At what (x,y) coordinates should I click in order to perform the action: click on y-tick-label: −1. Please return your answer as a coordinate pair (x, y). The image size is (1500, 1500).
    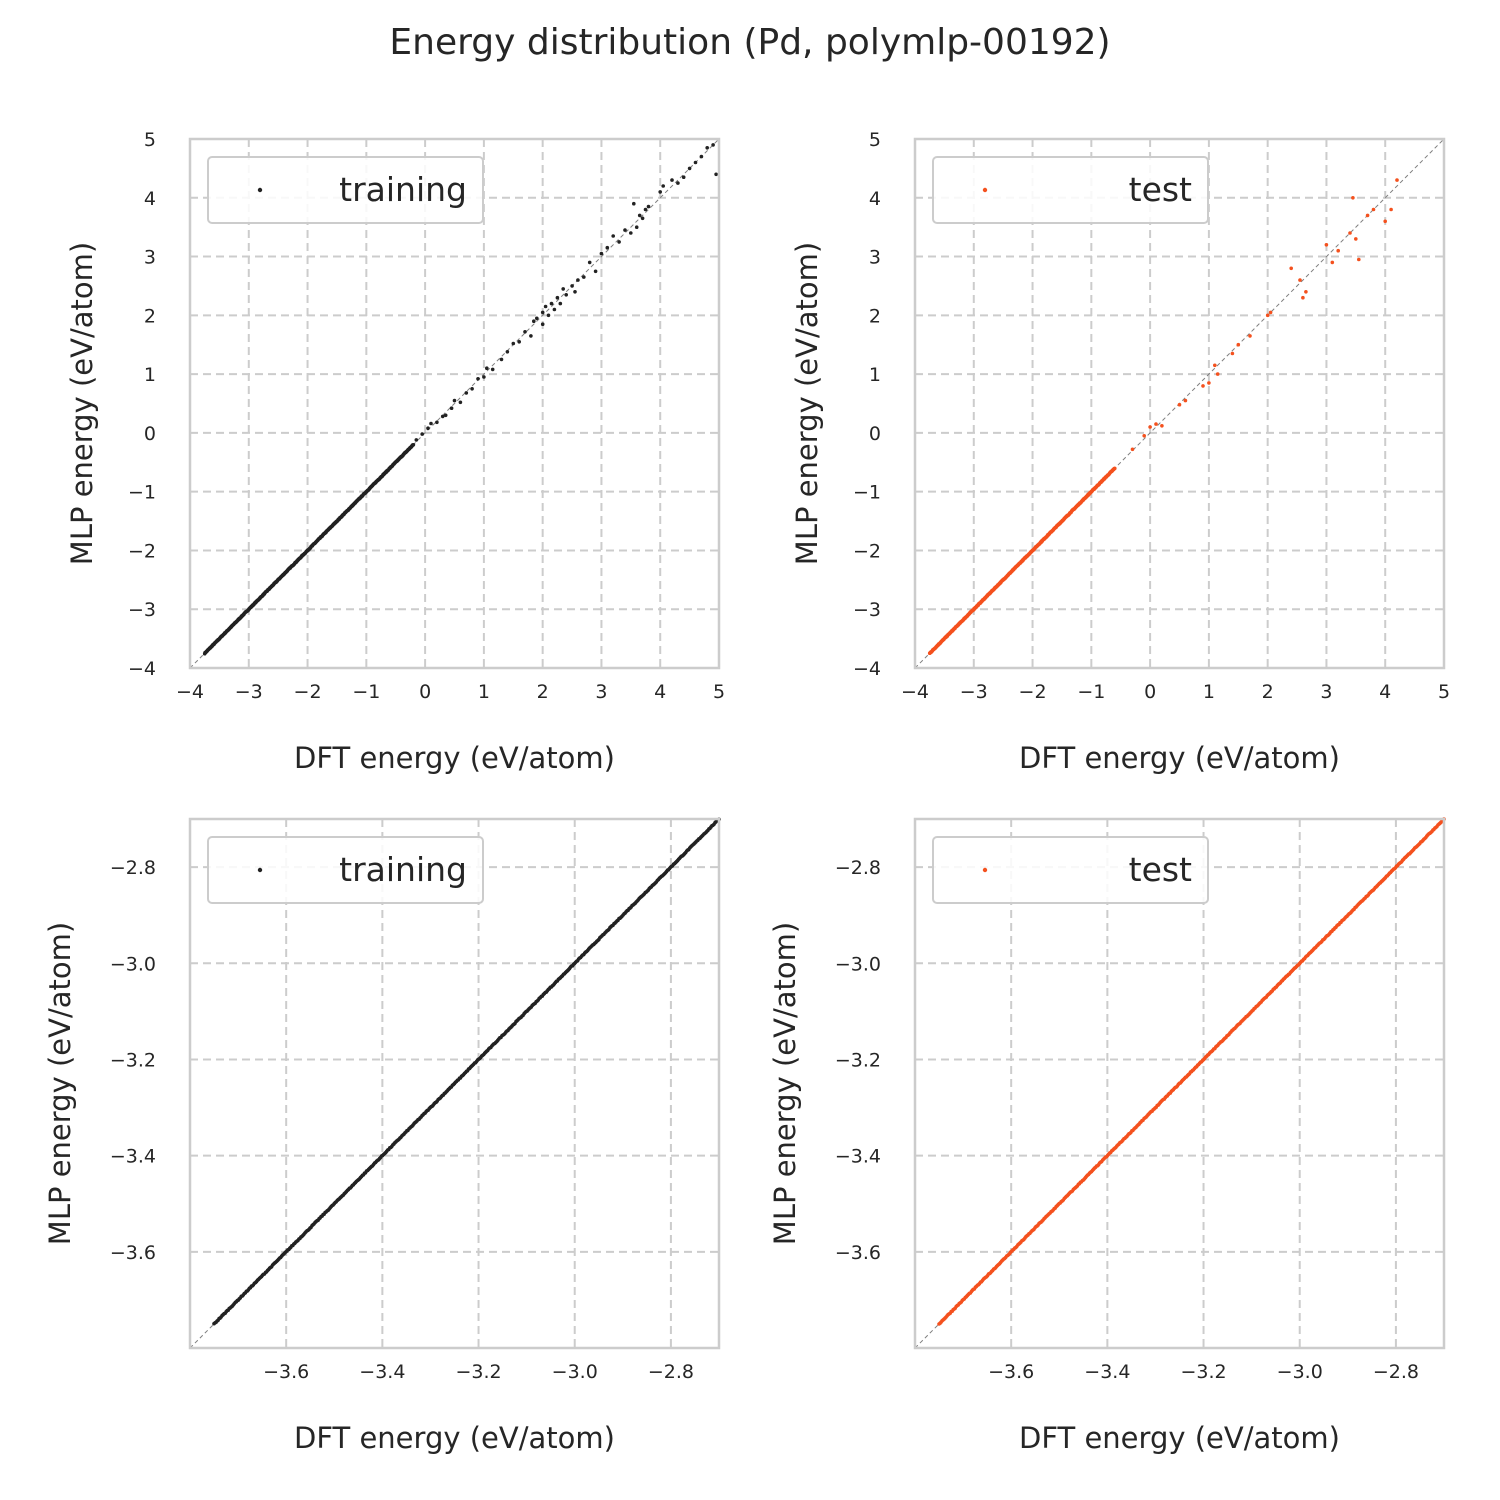
    Looking at the image, I should click on (142, 493).